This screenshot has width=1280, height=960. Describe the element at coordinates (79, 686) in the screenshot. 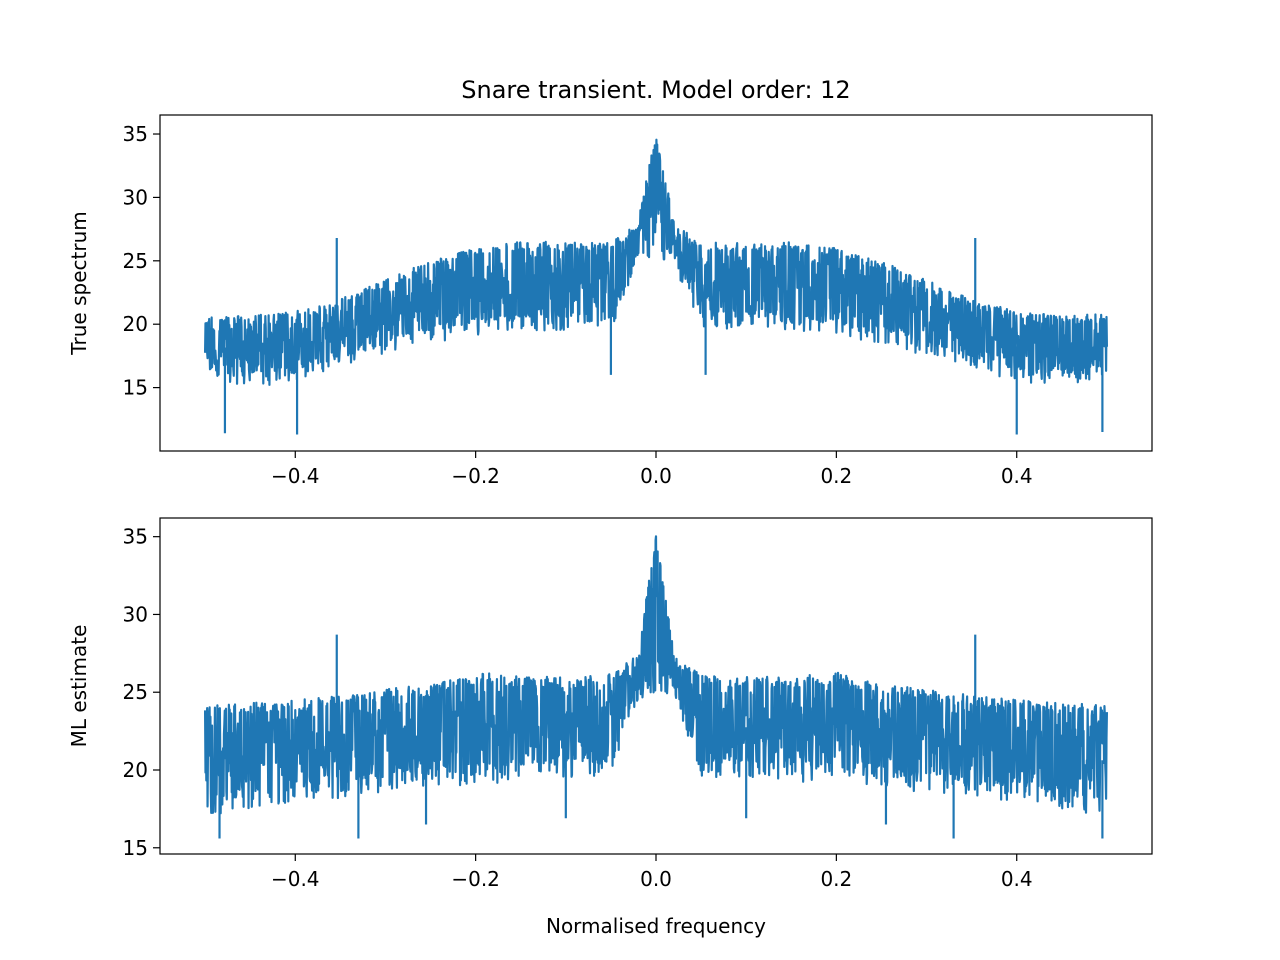

I see `y-axis-label: ML estimate` at that location.